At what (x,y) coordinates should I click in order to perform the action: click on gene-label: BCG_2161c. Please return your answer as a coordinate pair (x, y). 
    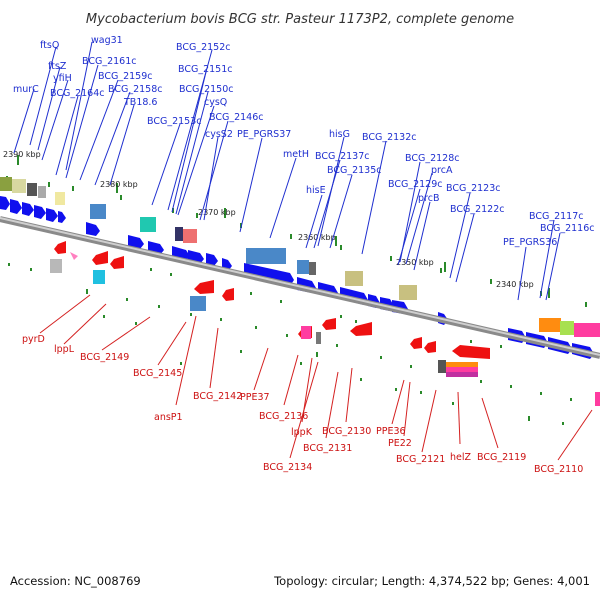
    Looking at the image, I should click on (109, 61).